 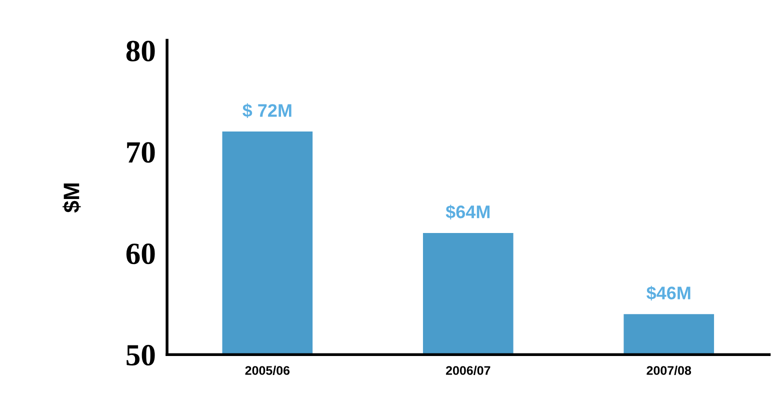 I want to click on y-tick-label: 60, so click(x=140, y=254).